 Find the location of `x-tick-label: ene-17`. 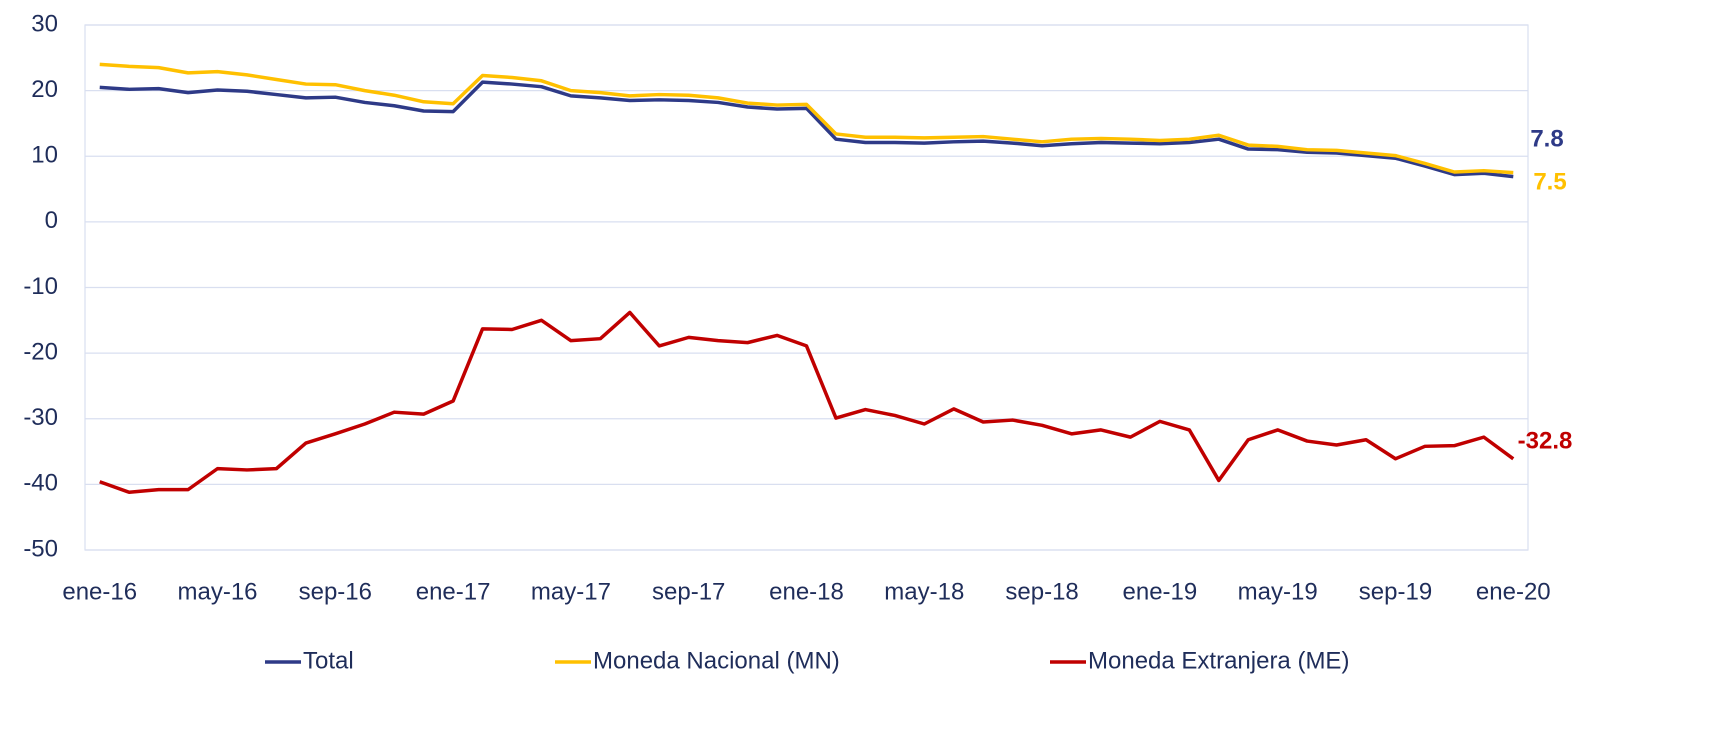

x-tick-label: ene-17 is located at coordinates (453, 591).